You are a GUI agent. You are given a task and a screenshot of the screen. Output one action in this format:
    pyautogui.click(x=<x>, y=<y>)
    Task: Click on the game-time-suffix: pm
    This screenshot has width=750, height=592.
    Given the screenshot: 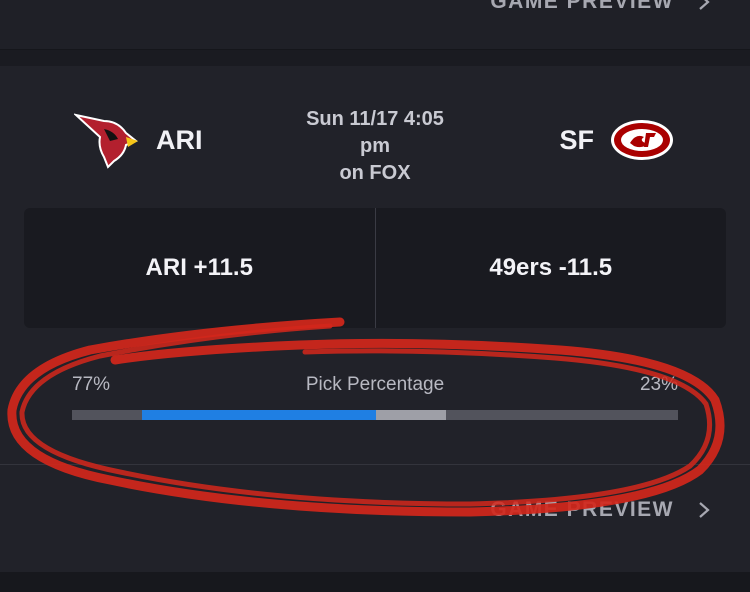 What is the action you would take?
    pyautogui.click(x=375, y=146)
    